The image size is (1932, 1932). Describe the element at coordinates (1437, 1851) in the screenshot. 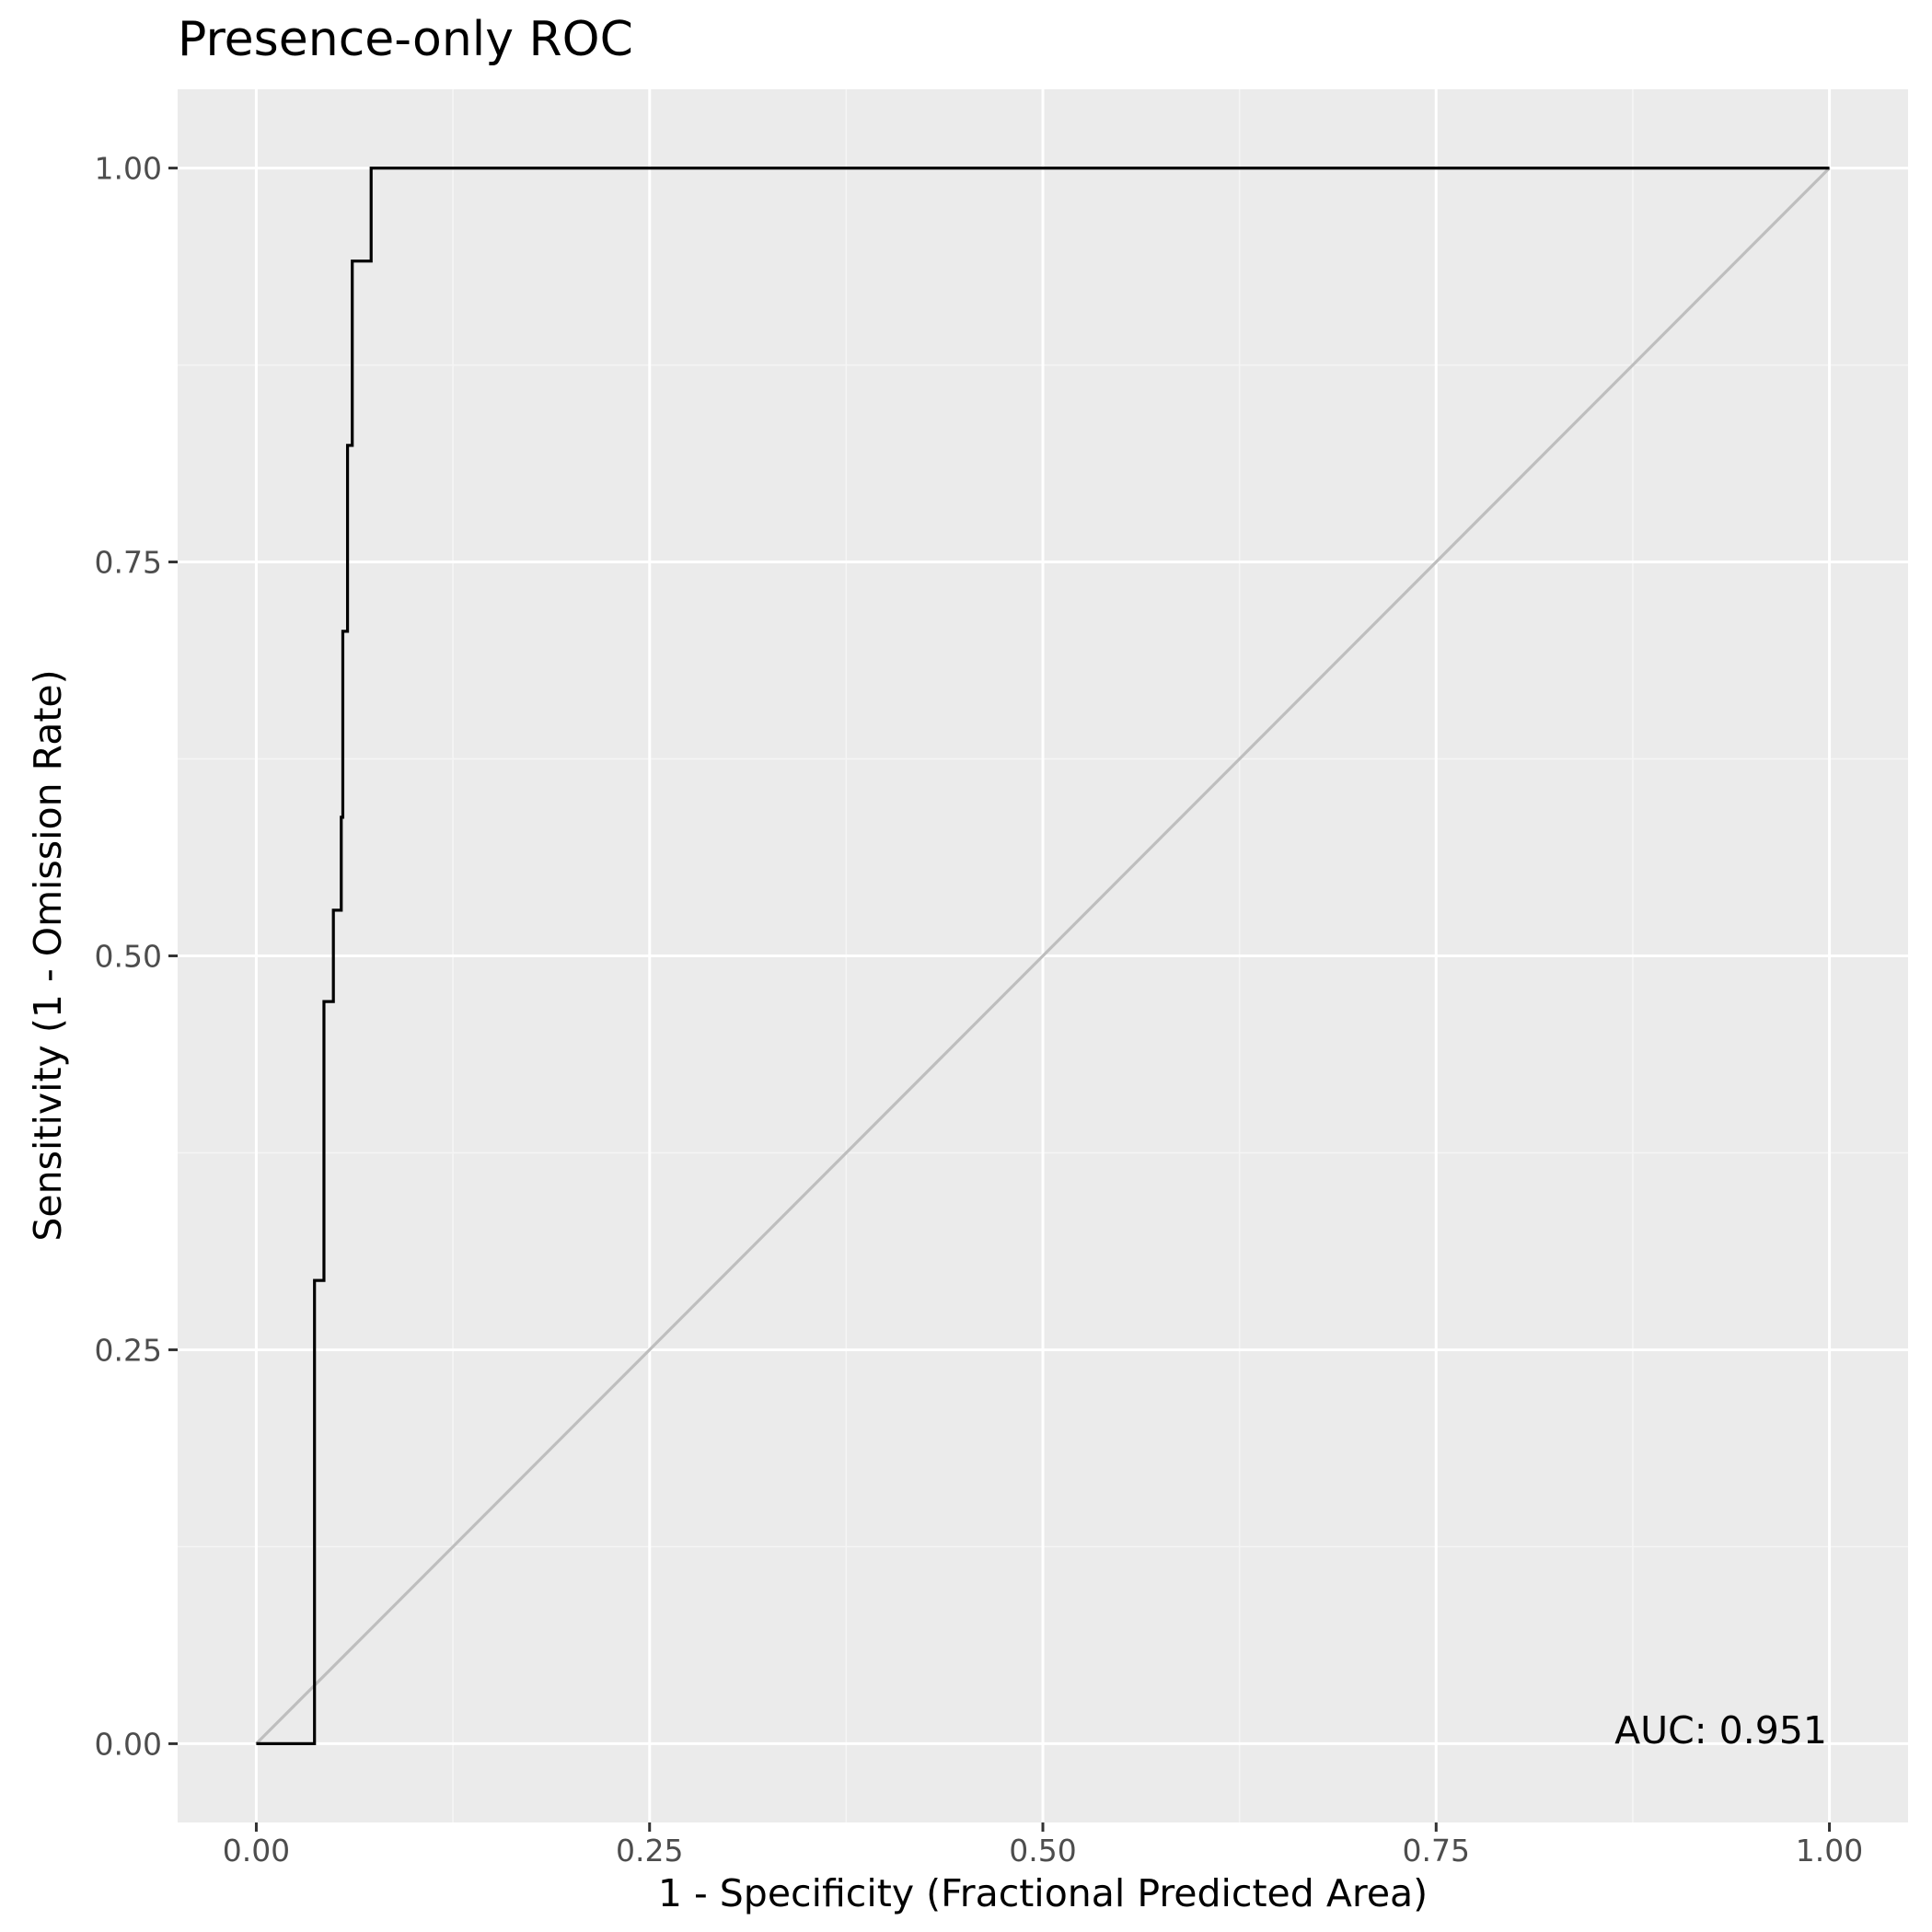

I see `x-tick-label: 0.75` at that location.